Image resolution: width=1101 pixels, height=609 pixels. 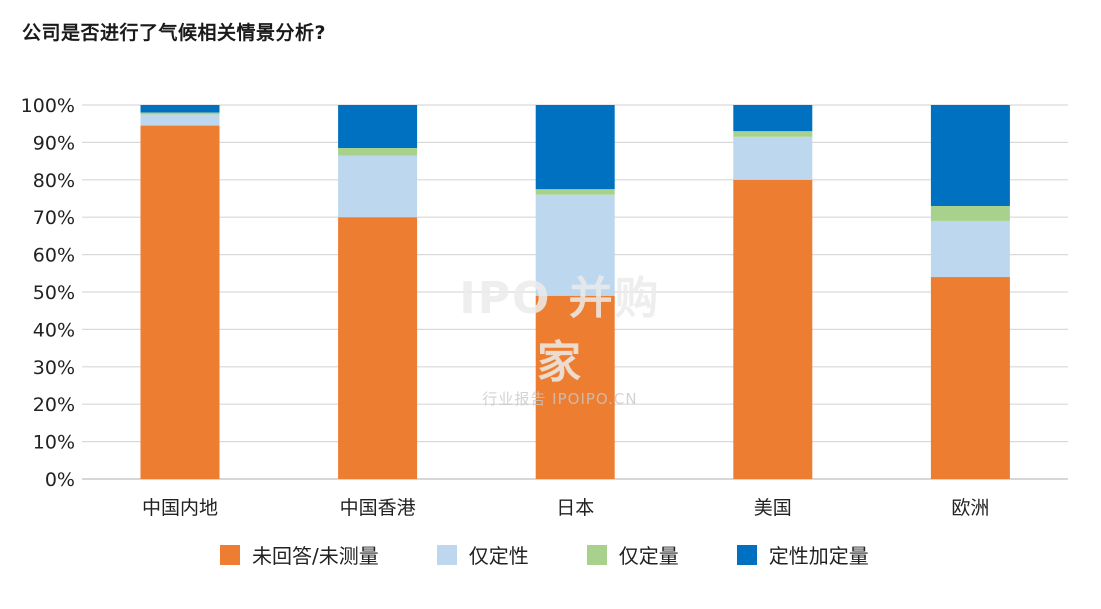 What do you see at coordinates (378, 508) in the screenshot?
I see `x-category-label: 中国香港` at bounding box center [378, 508].